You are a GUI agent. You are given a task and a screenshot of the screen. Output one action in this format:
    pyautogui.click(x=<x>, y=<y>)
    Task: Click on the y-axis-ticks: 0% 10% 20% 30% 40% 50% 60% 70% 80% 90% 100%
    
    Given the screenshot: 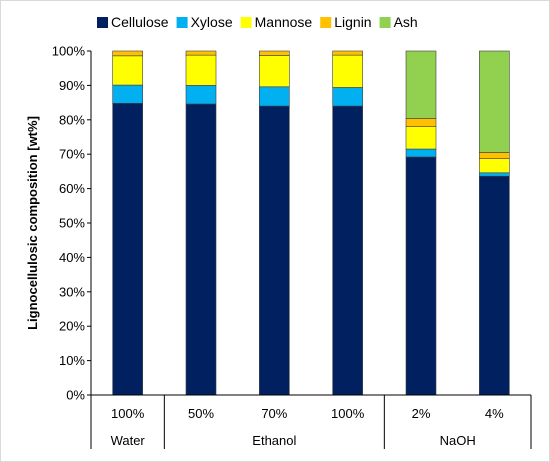 What is the action you would take?
    pyautogui.click(x=69, y=223)
    